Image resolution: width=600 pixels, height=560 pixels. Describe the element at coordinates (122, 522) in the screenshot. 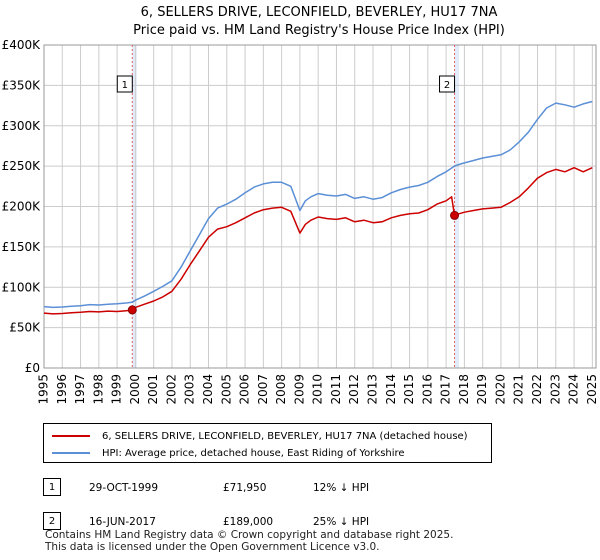

I see `sale-date: 16-JUN-2017` at that location.